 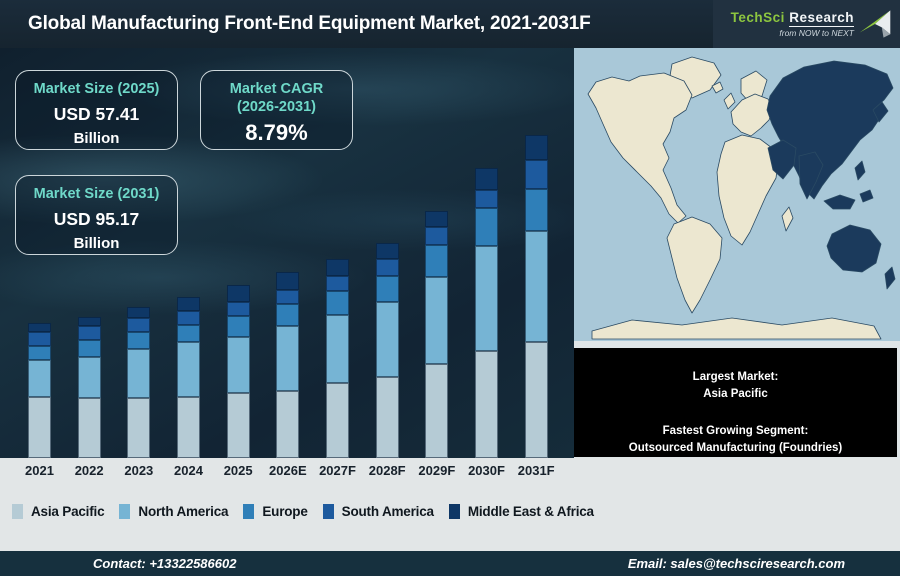 I want to click on stat-value: 8.79%, so click(x=276, y=133).